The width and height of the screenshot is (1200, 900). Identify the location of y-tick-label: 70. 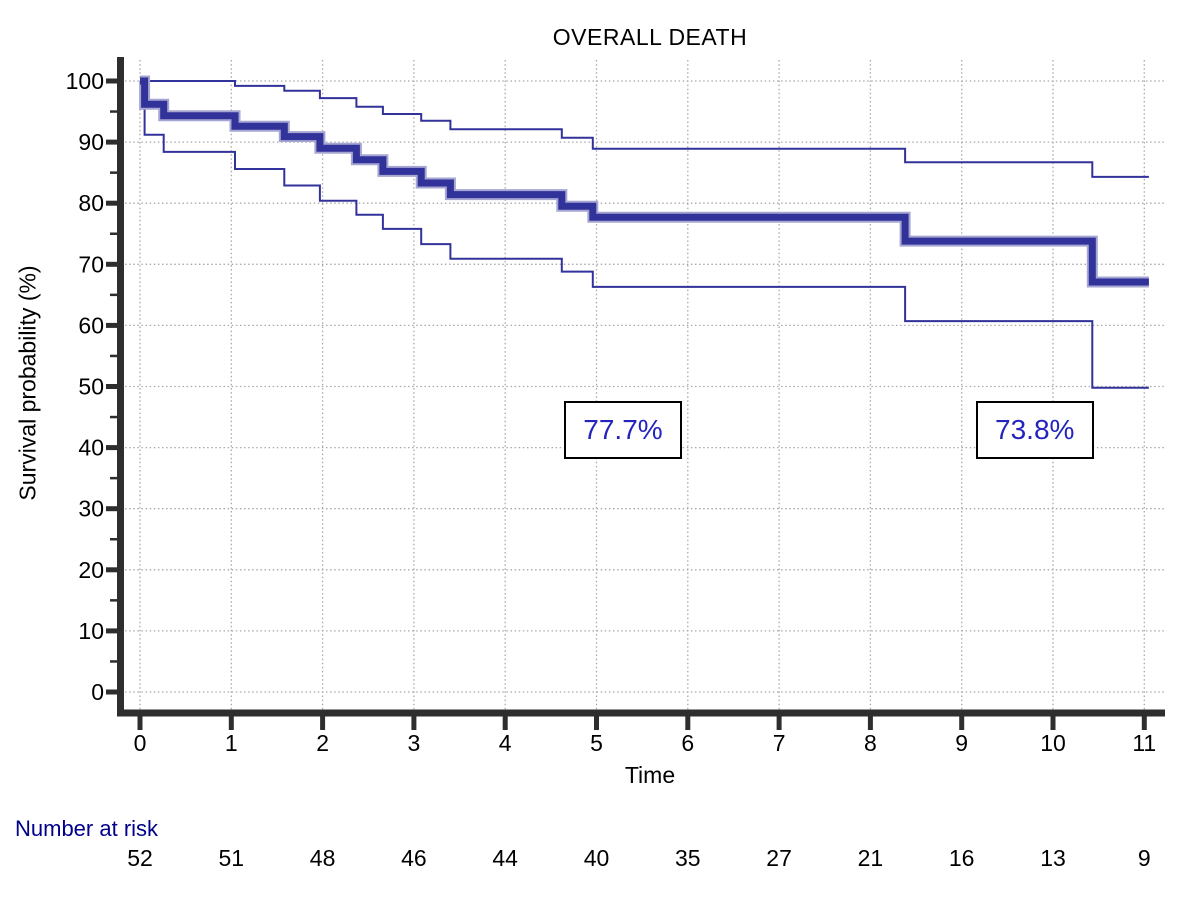
(91, 264).